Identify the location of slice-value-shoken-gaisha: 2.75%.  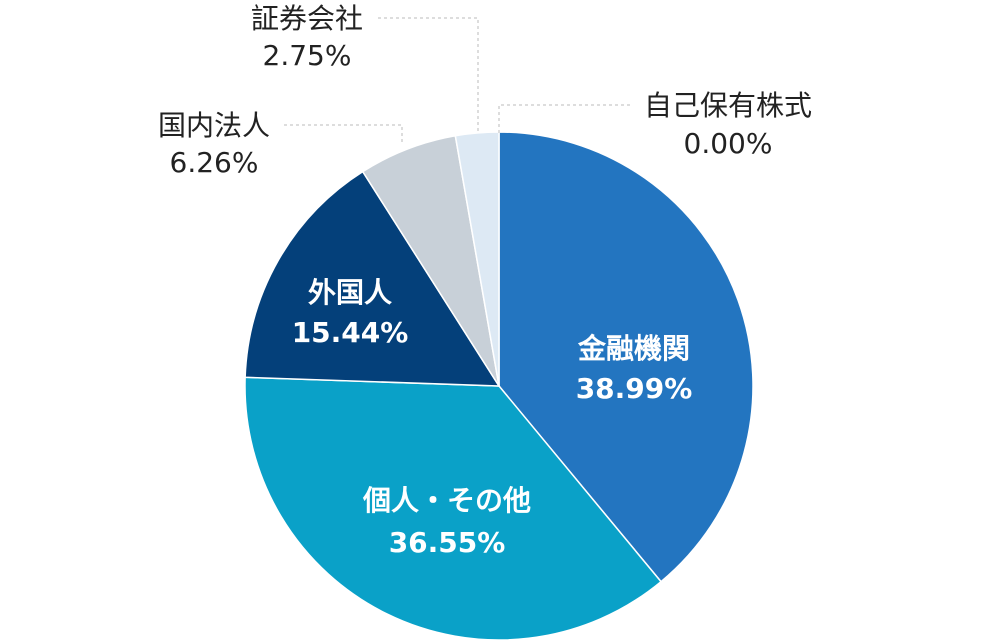
(307, 55).